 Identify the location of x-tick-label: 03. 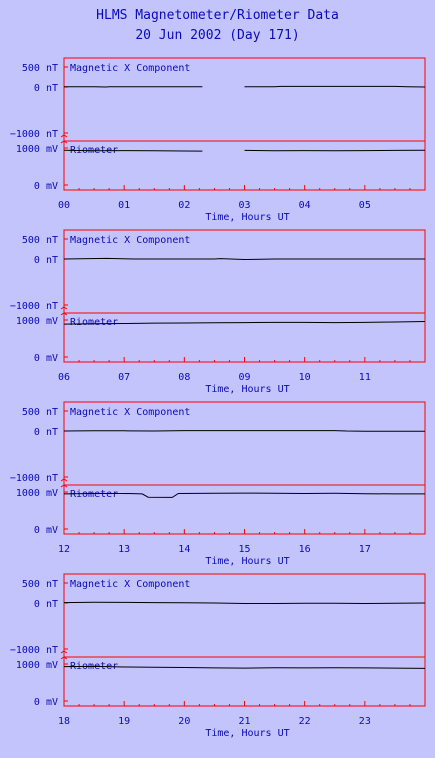
(244, 205).